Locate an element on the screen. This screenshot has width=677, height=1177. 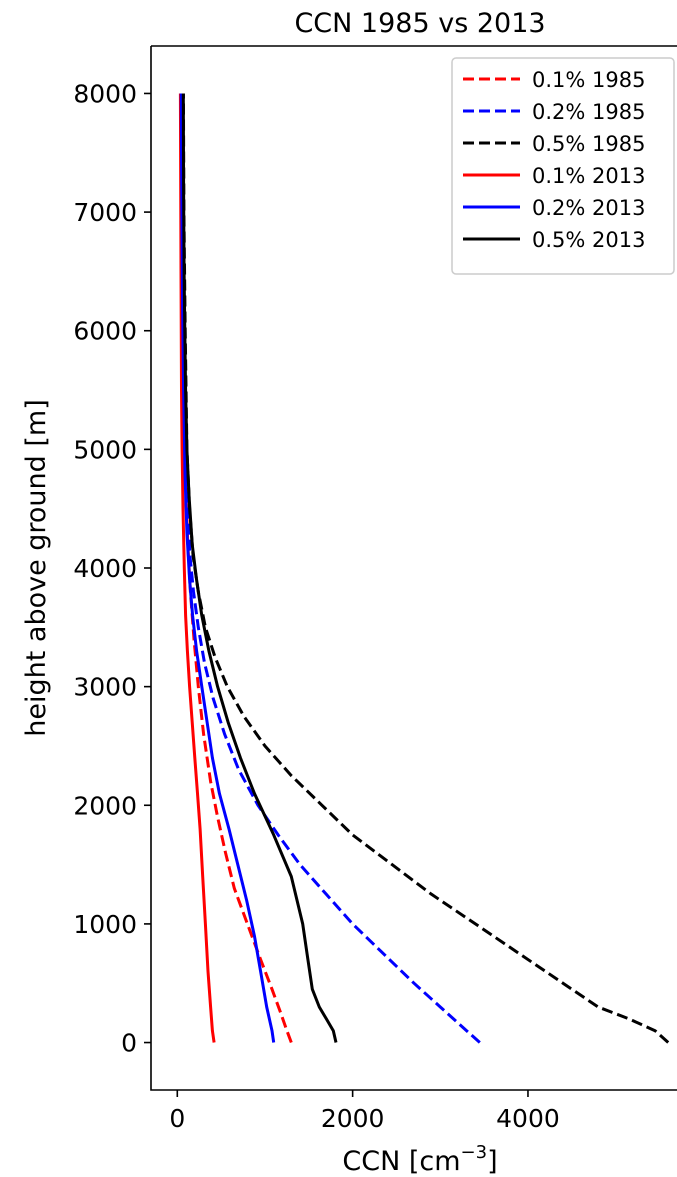
x-axis-label-end: ] is located at coordinates (492, 1161).